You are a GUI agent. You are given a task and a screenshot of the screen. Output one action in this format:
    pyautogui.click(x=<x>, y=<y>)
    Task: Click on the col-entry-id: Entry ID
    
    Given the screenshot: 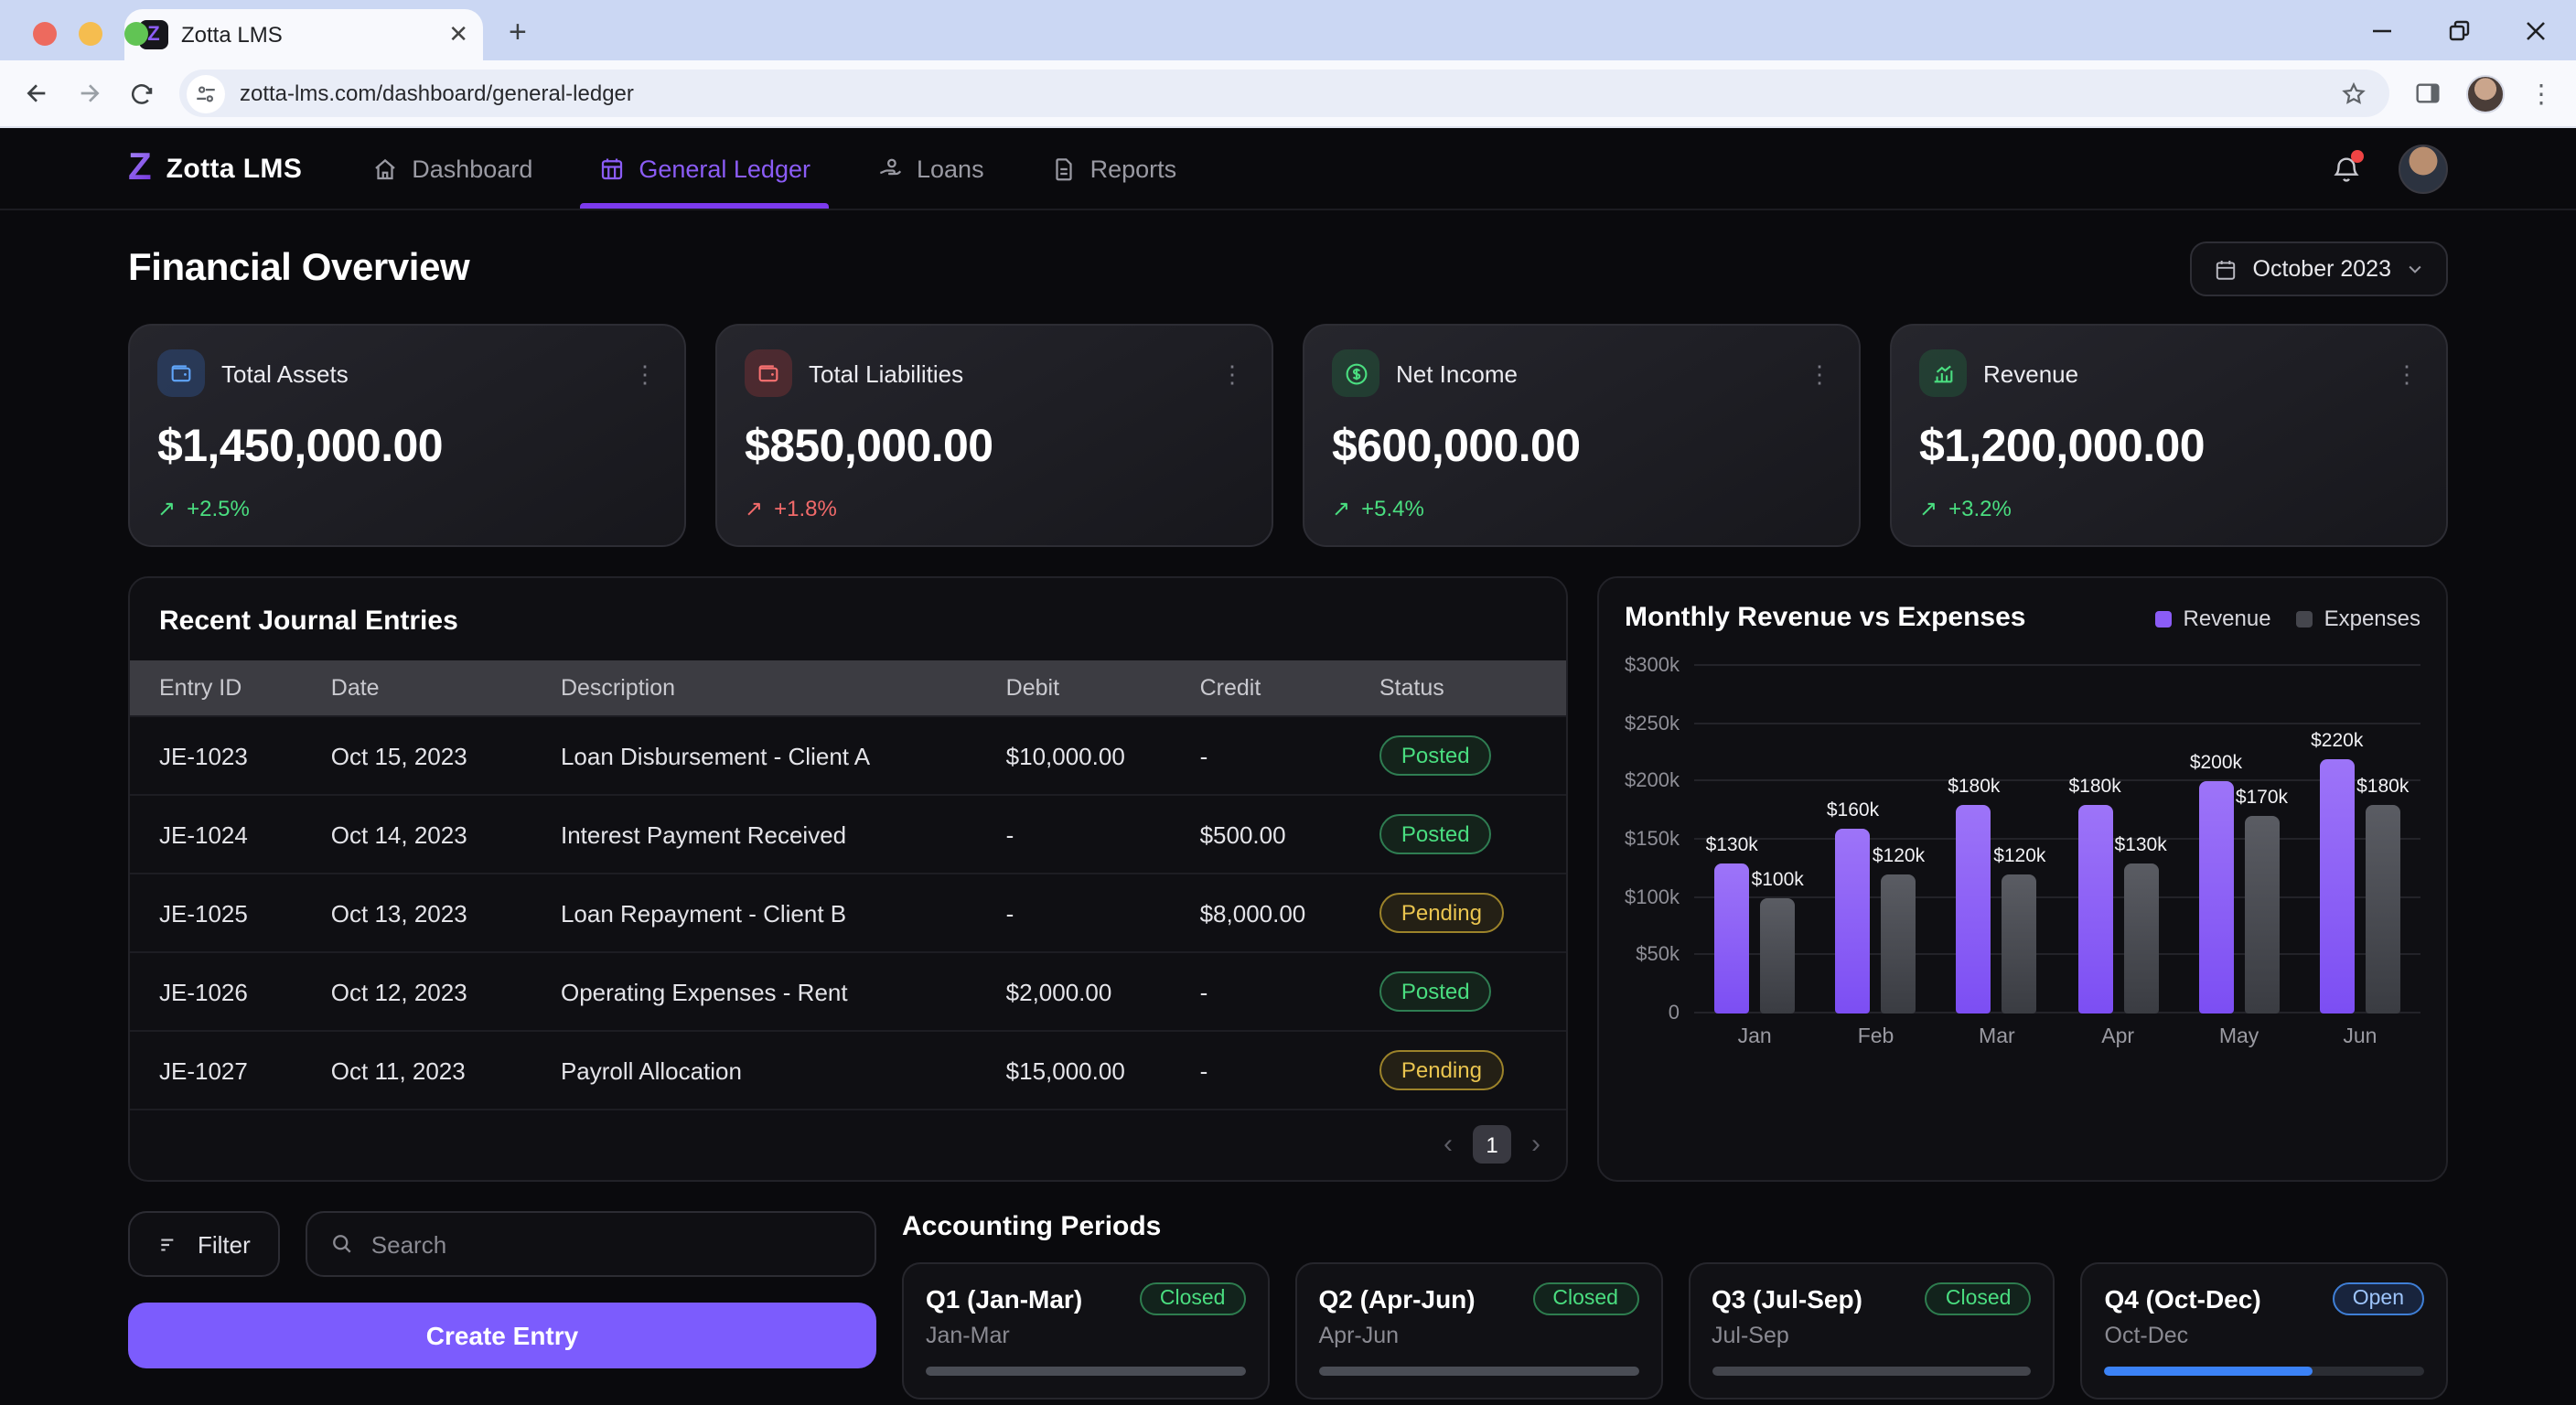 What is the action you would take?
    pyautogui.click(x=200, y=688)
    